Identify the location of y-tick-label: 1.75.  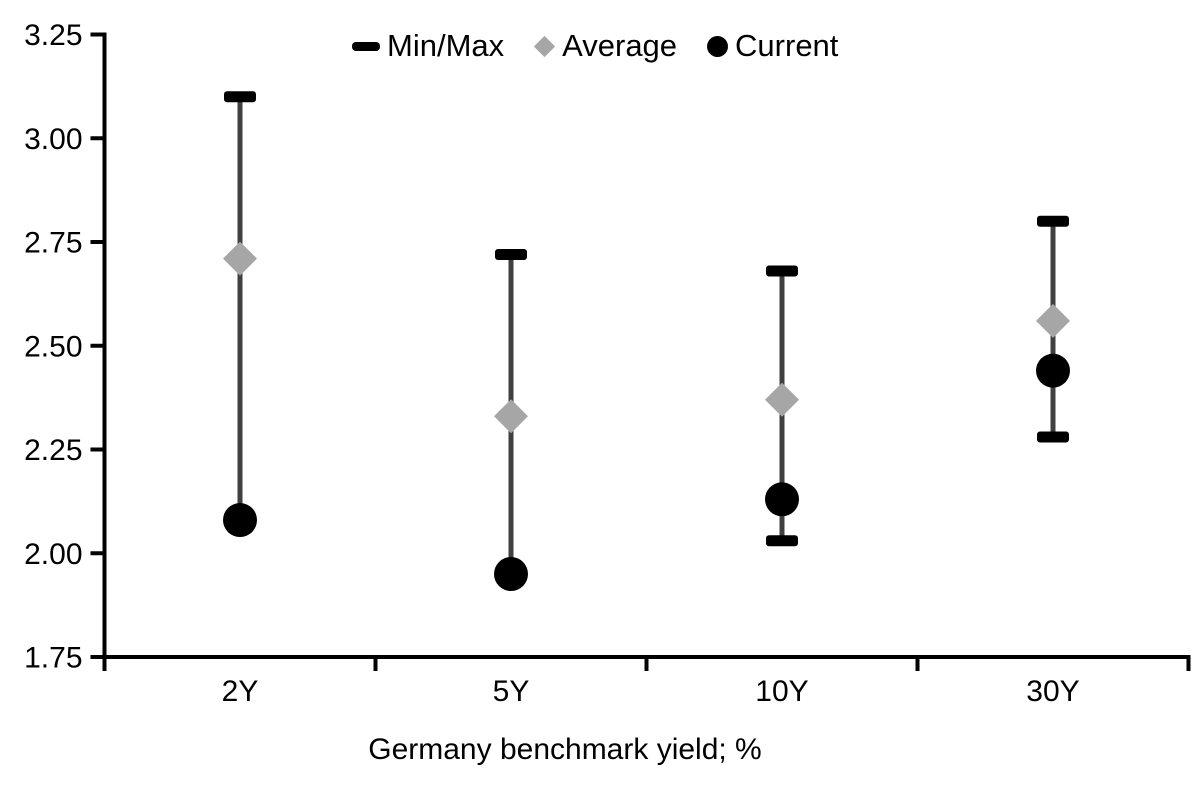
(53, 658).